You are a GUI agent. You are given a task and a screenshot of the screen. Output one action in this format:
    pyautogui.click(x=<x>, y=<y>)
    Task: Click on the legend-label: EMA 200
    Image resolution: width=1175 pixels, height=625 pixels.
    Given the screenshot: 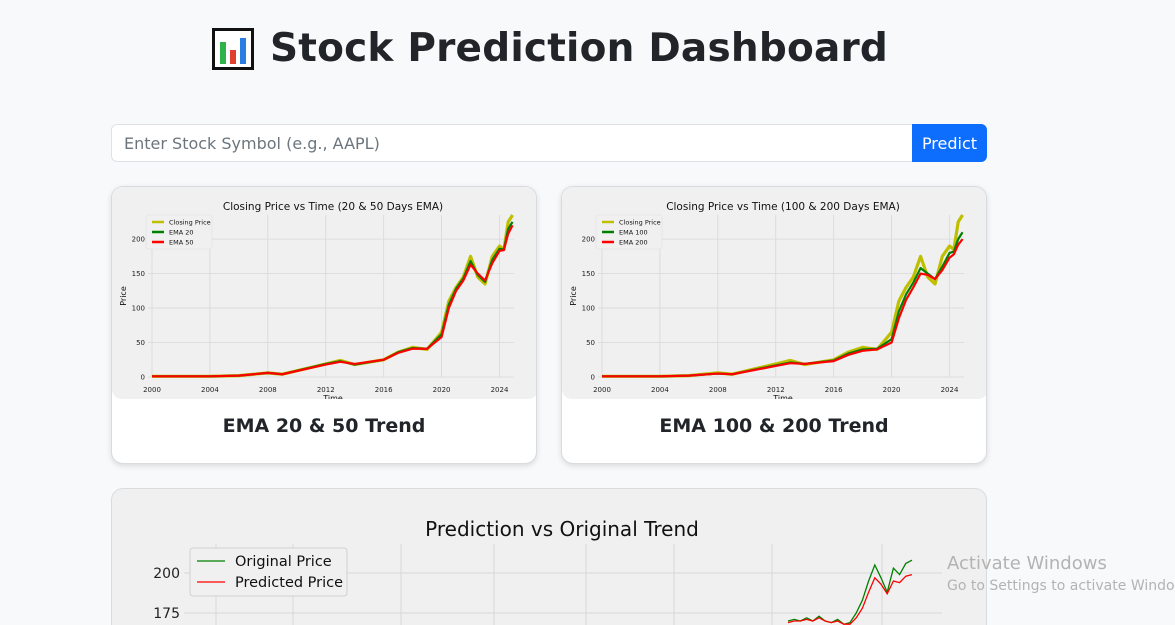 What is the action you would take?
    pyautogui.click(x=633, y=243)
    